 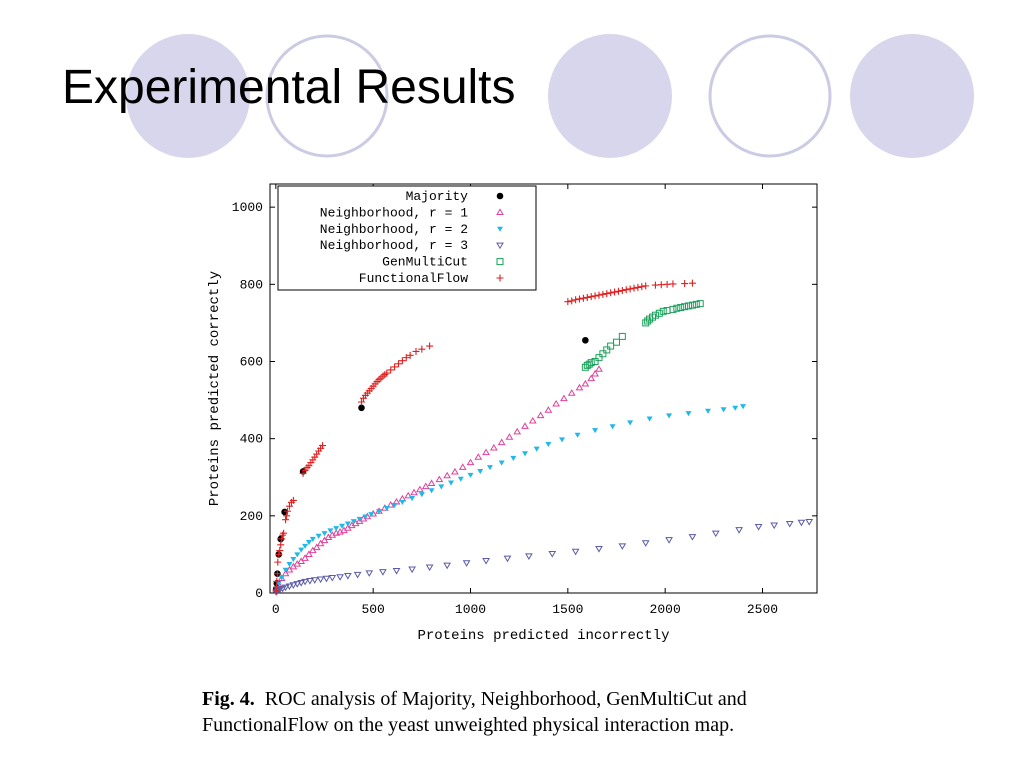 I want to click on legend-box, so click(x=407, y=238).